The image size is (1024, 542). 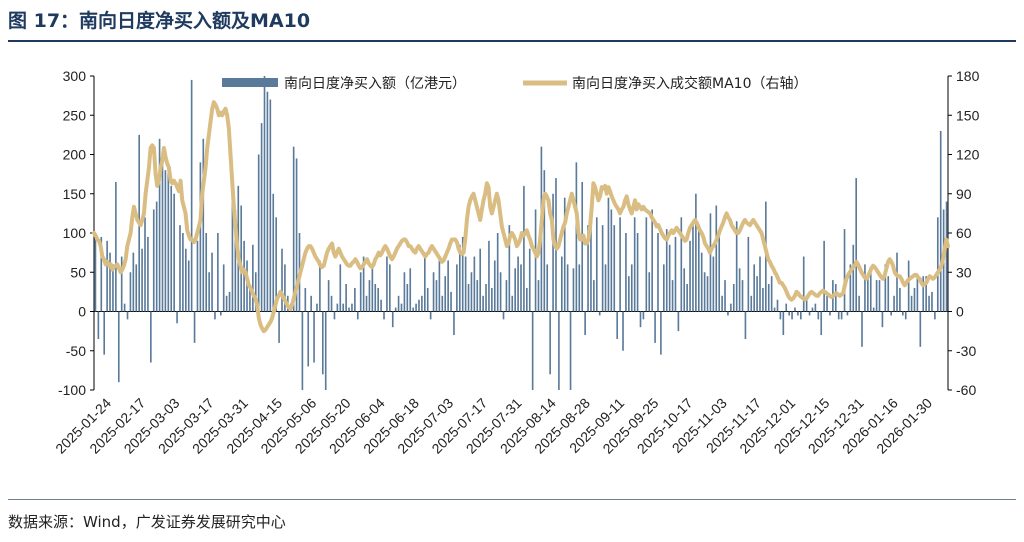 I want to click on right-tick-label: 30, so click(x=964, y=272).